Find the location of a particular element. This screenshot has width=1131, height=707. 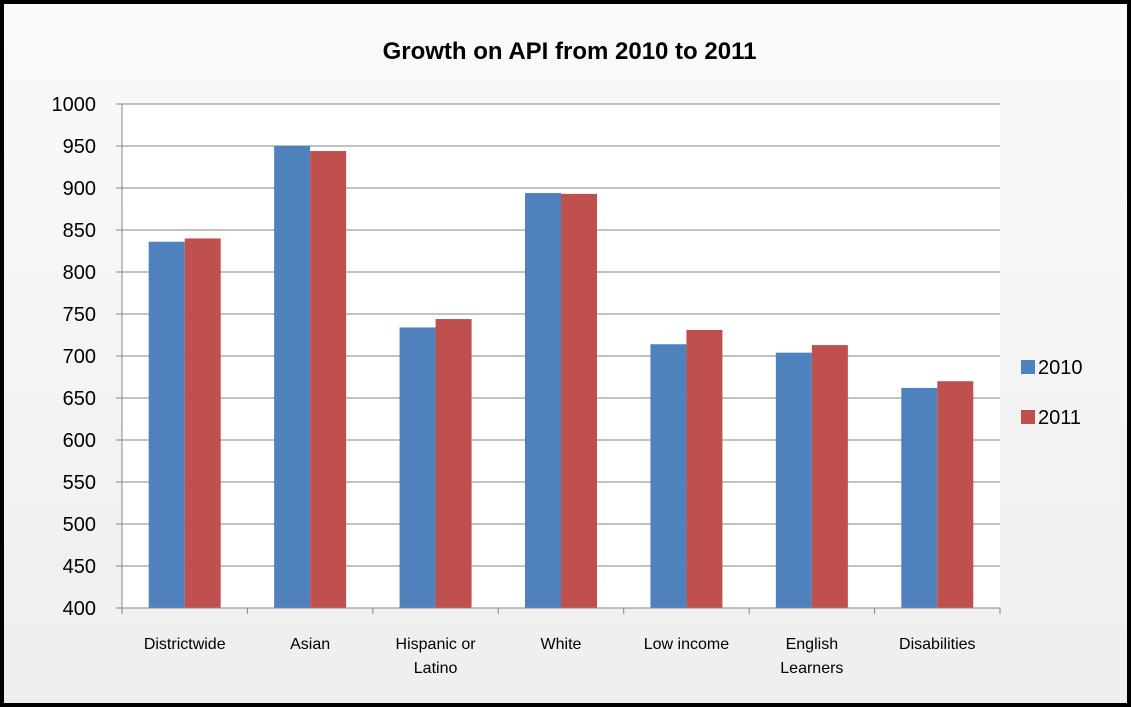

y-tick-label: 650 is located at coordinates (79, 399).